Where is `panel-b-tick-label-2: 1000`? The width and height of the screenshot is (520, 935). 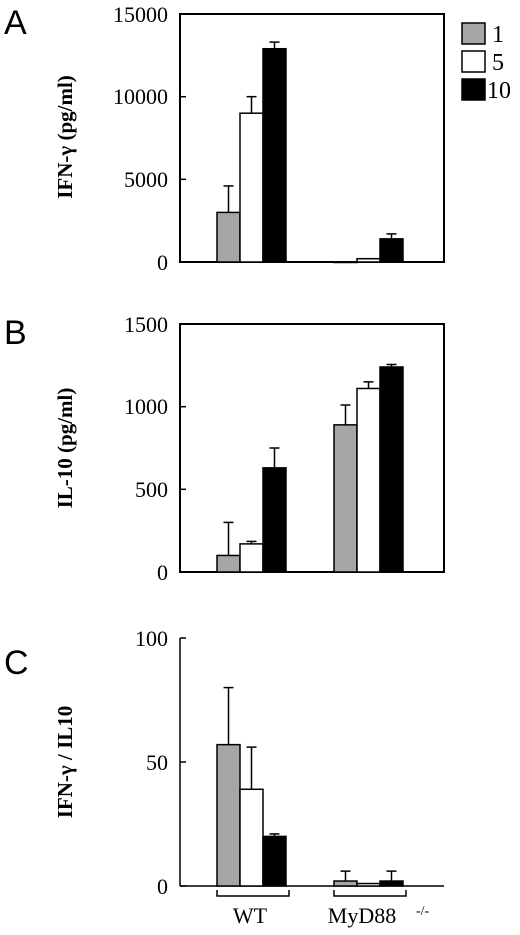
panel-b-tick-label-2: 1000 is located at coordinates (146, 406).